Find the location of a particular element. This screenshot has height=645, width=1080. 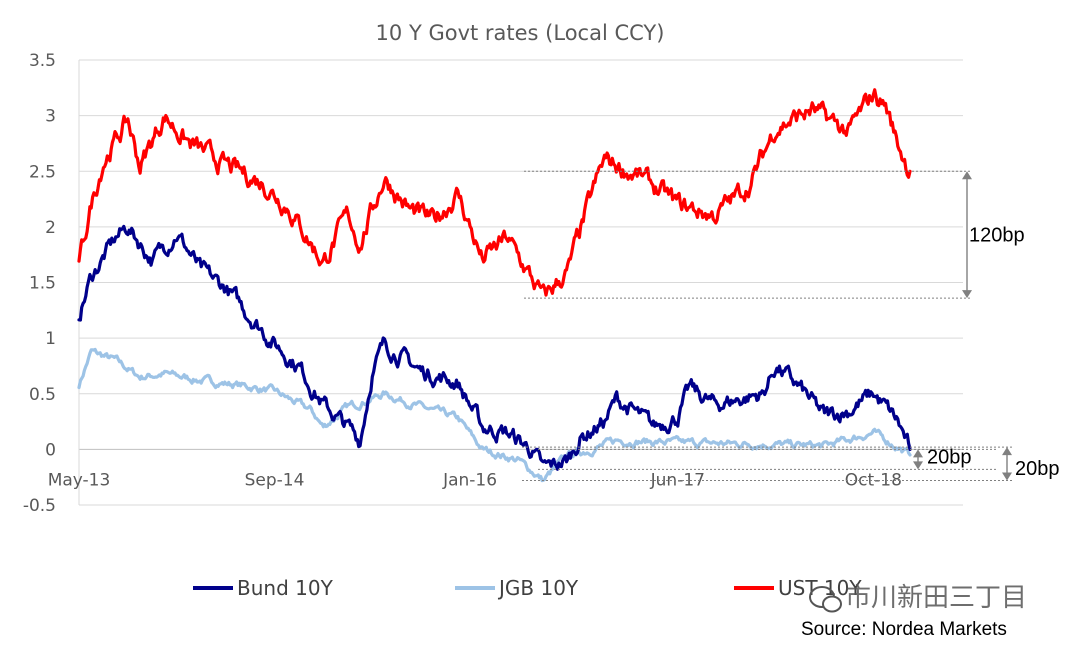

y-tick-label: 1.5 is located at coordinates (42, 284).